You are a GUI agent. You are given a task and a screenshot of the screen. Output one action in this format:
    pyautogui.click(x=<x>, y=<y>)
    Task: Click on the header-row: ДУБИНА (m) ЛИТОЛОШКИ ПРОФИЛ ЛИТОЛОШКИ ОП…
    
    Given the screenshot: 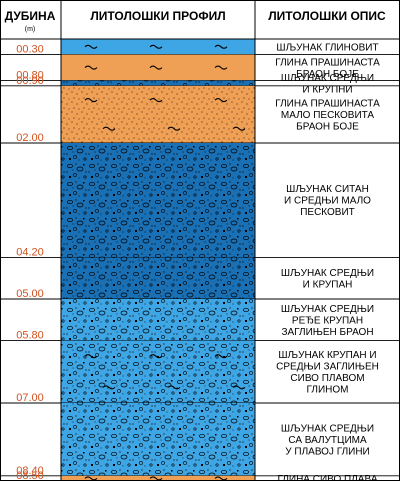 What is the action you would take?
    pyautogui.click(x=195, y=21)
    